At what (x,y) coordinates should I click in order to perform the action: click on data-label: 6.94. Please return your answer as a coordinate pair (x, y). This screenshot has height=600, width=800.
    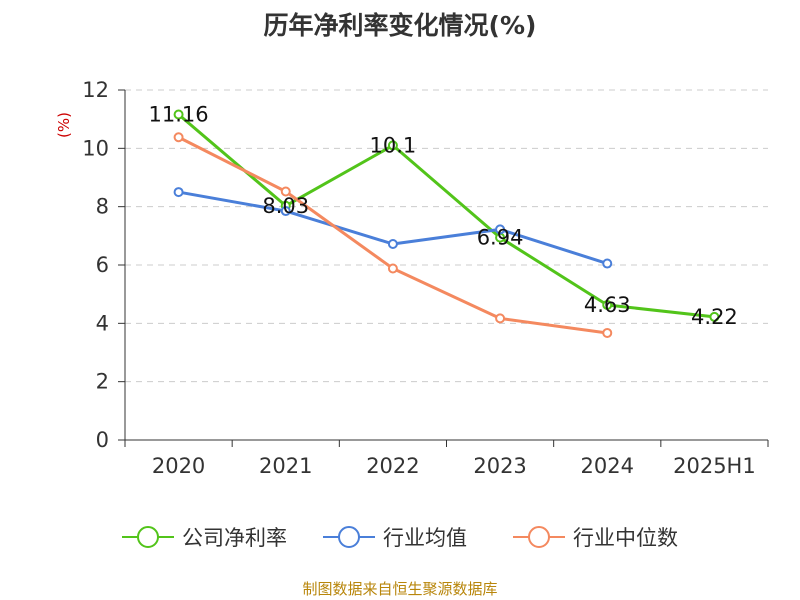
    Looking at the image, I should click on (500, 238).